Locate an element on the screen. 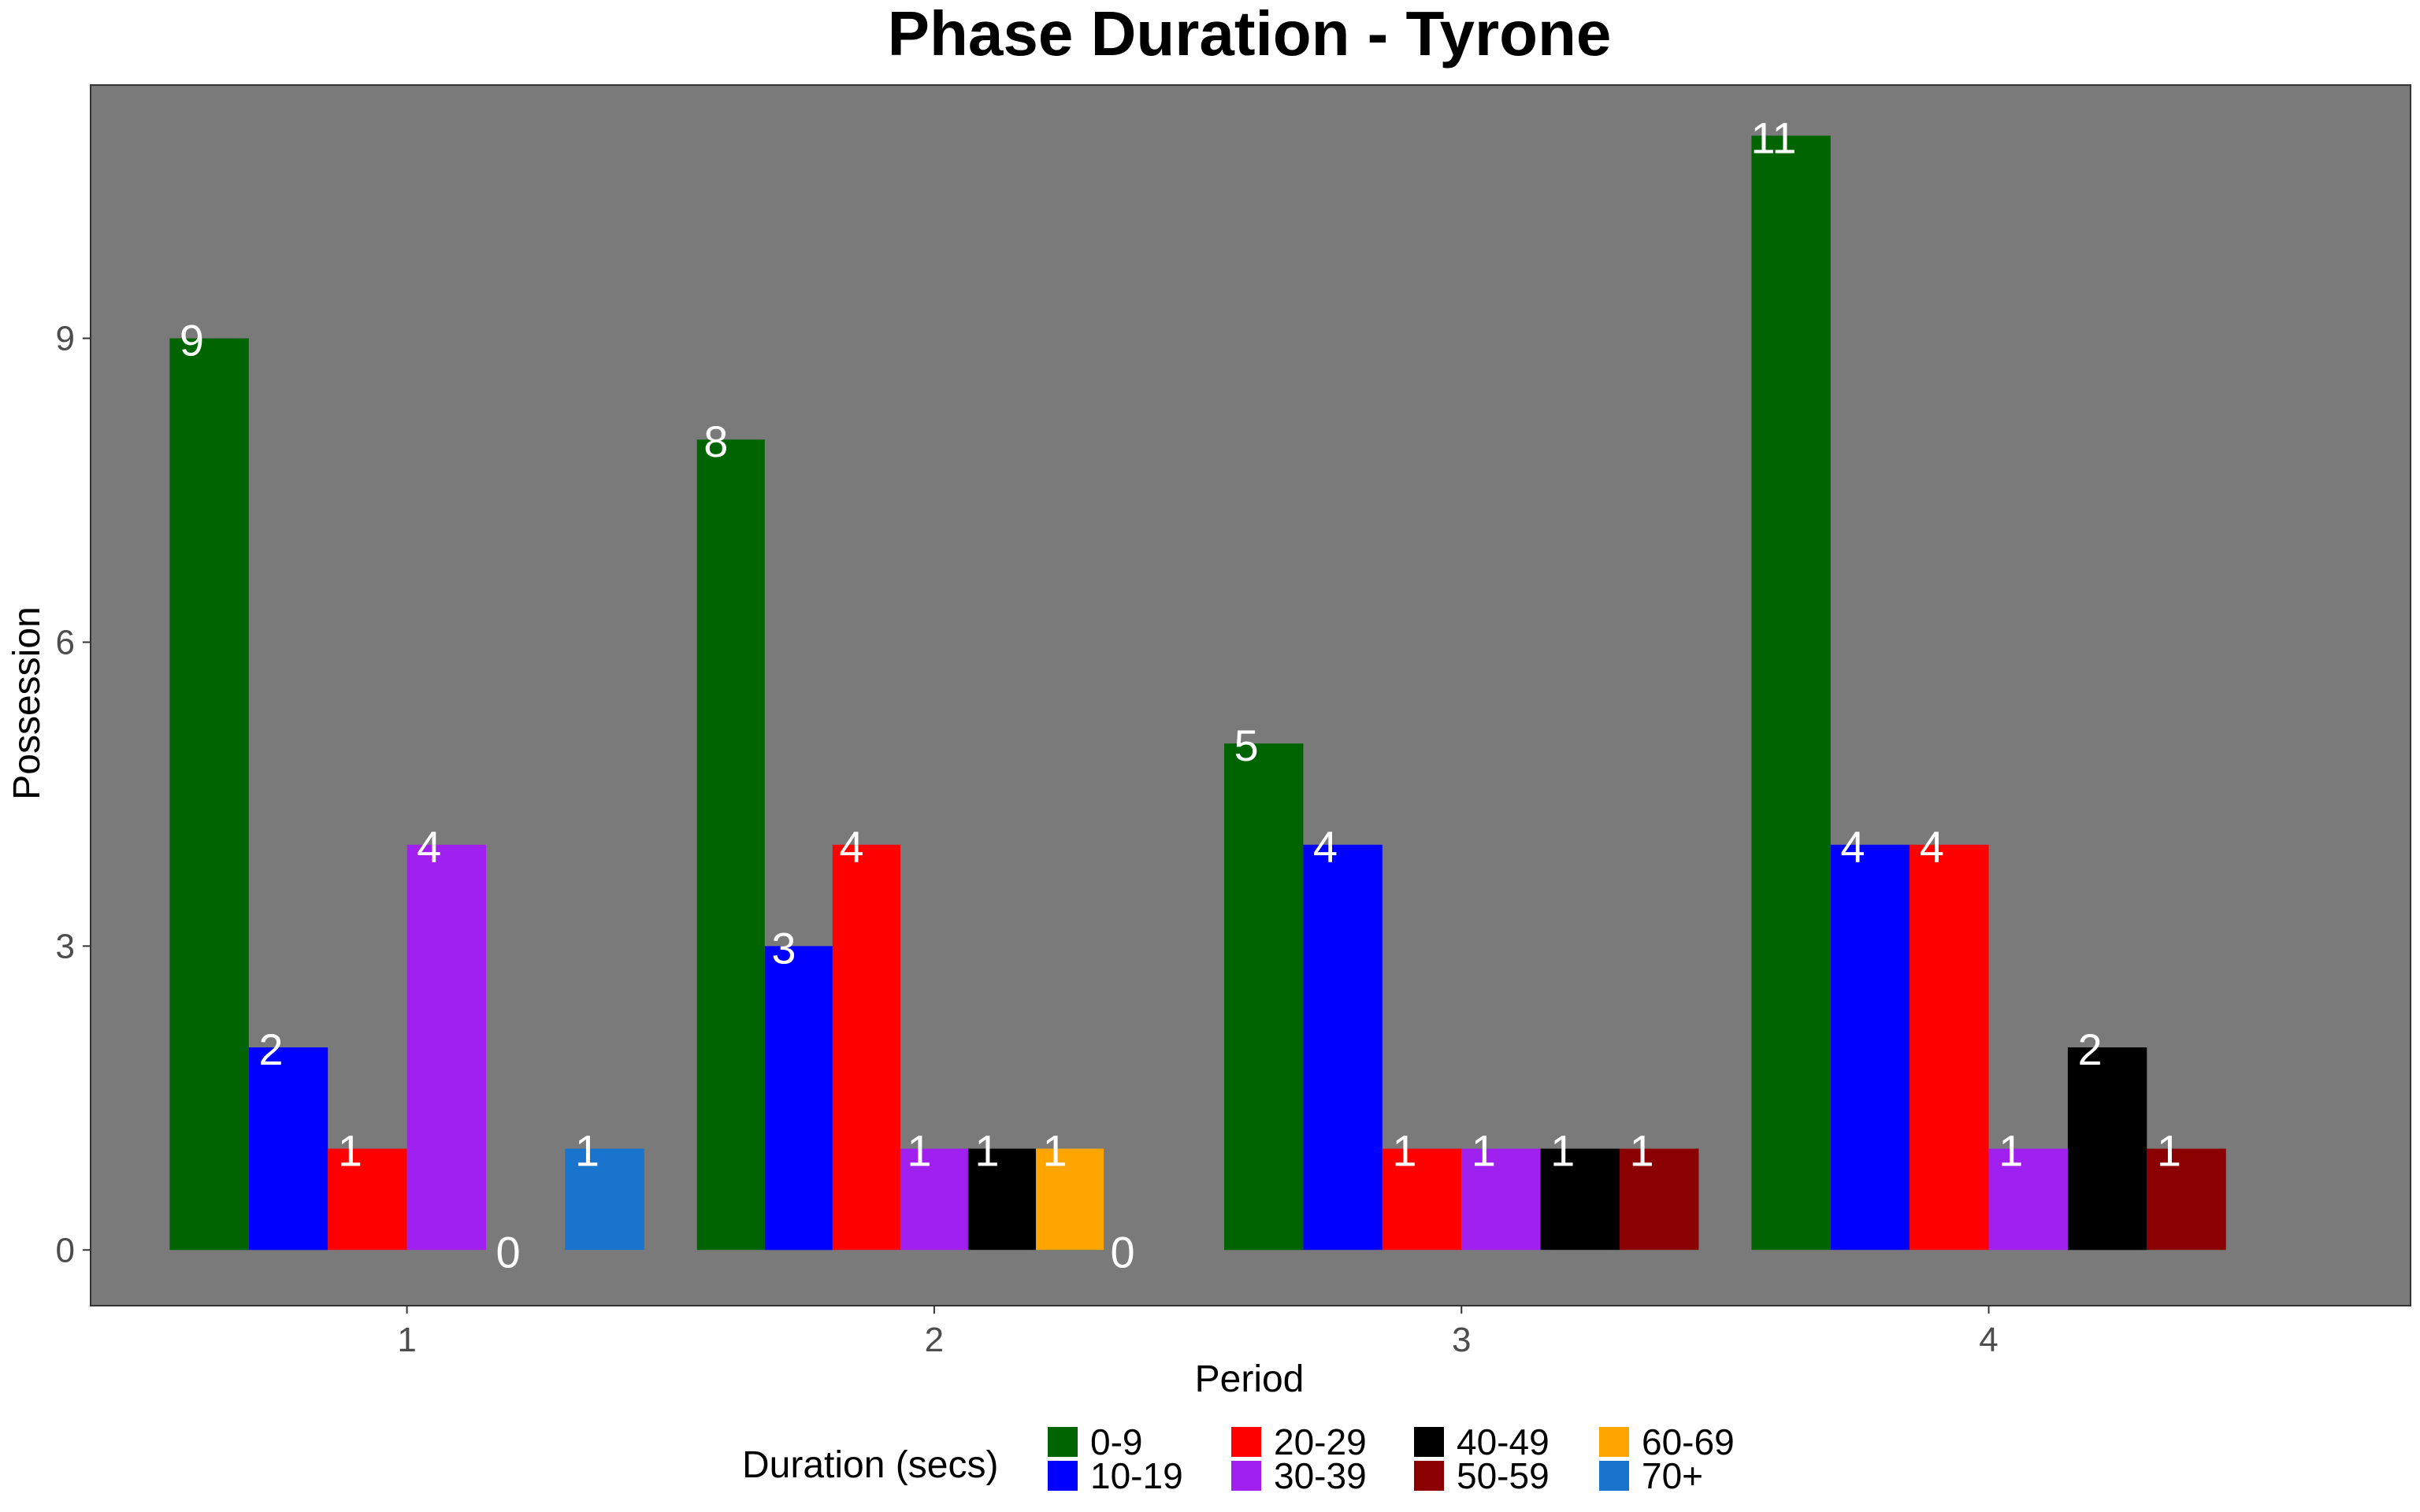  y-axis: 0 3 6 9 is located at coordinates (73, 794).